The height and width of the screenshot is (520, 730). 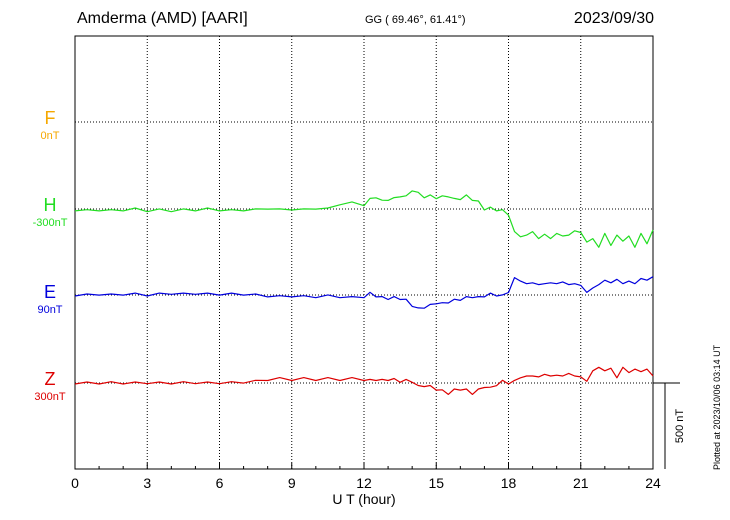 I want to click on component-label-e: E 90nT, so click(x=50, y=299).